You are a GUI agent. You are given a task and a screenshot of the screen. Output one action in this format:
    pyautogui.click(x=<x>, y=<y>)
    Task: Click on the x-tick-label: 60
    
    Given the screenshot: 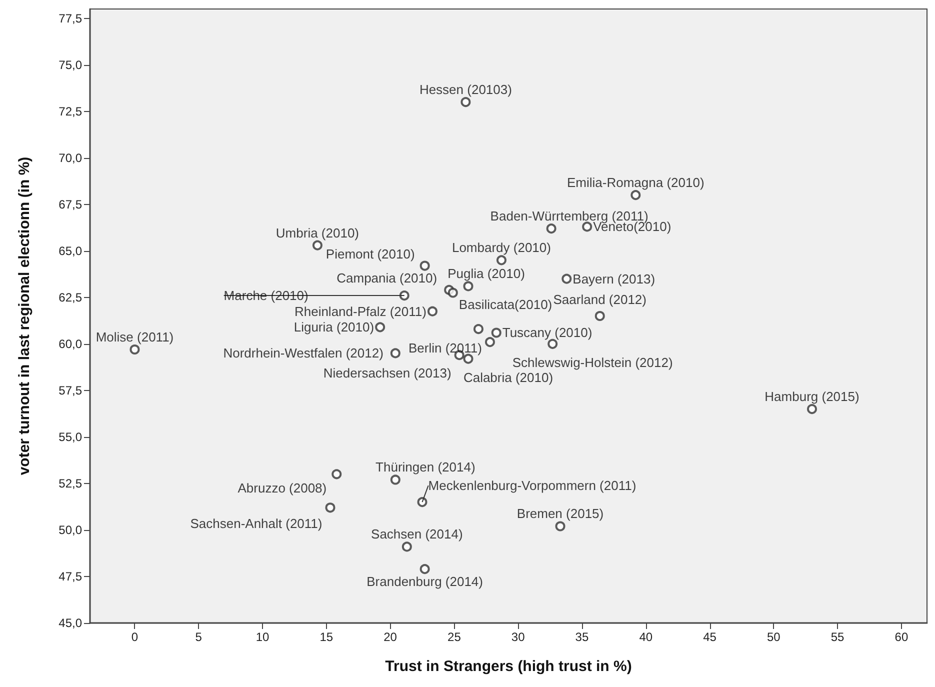 What is the action you would take?
    pyautogui.click(x=901, y=637)
    